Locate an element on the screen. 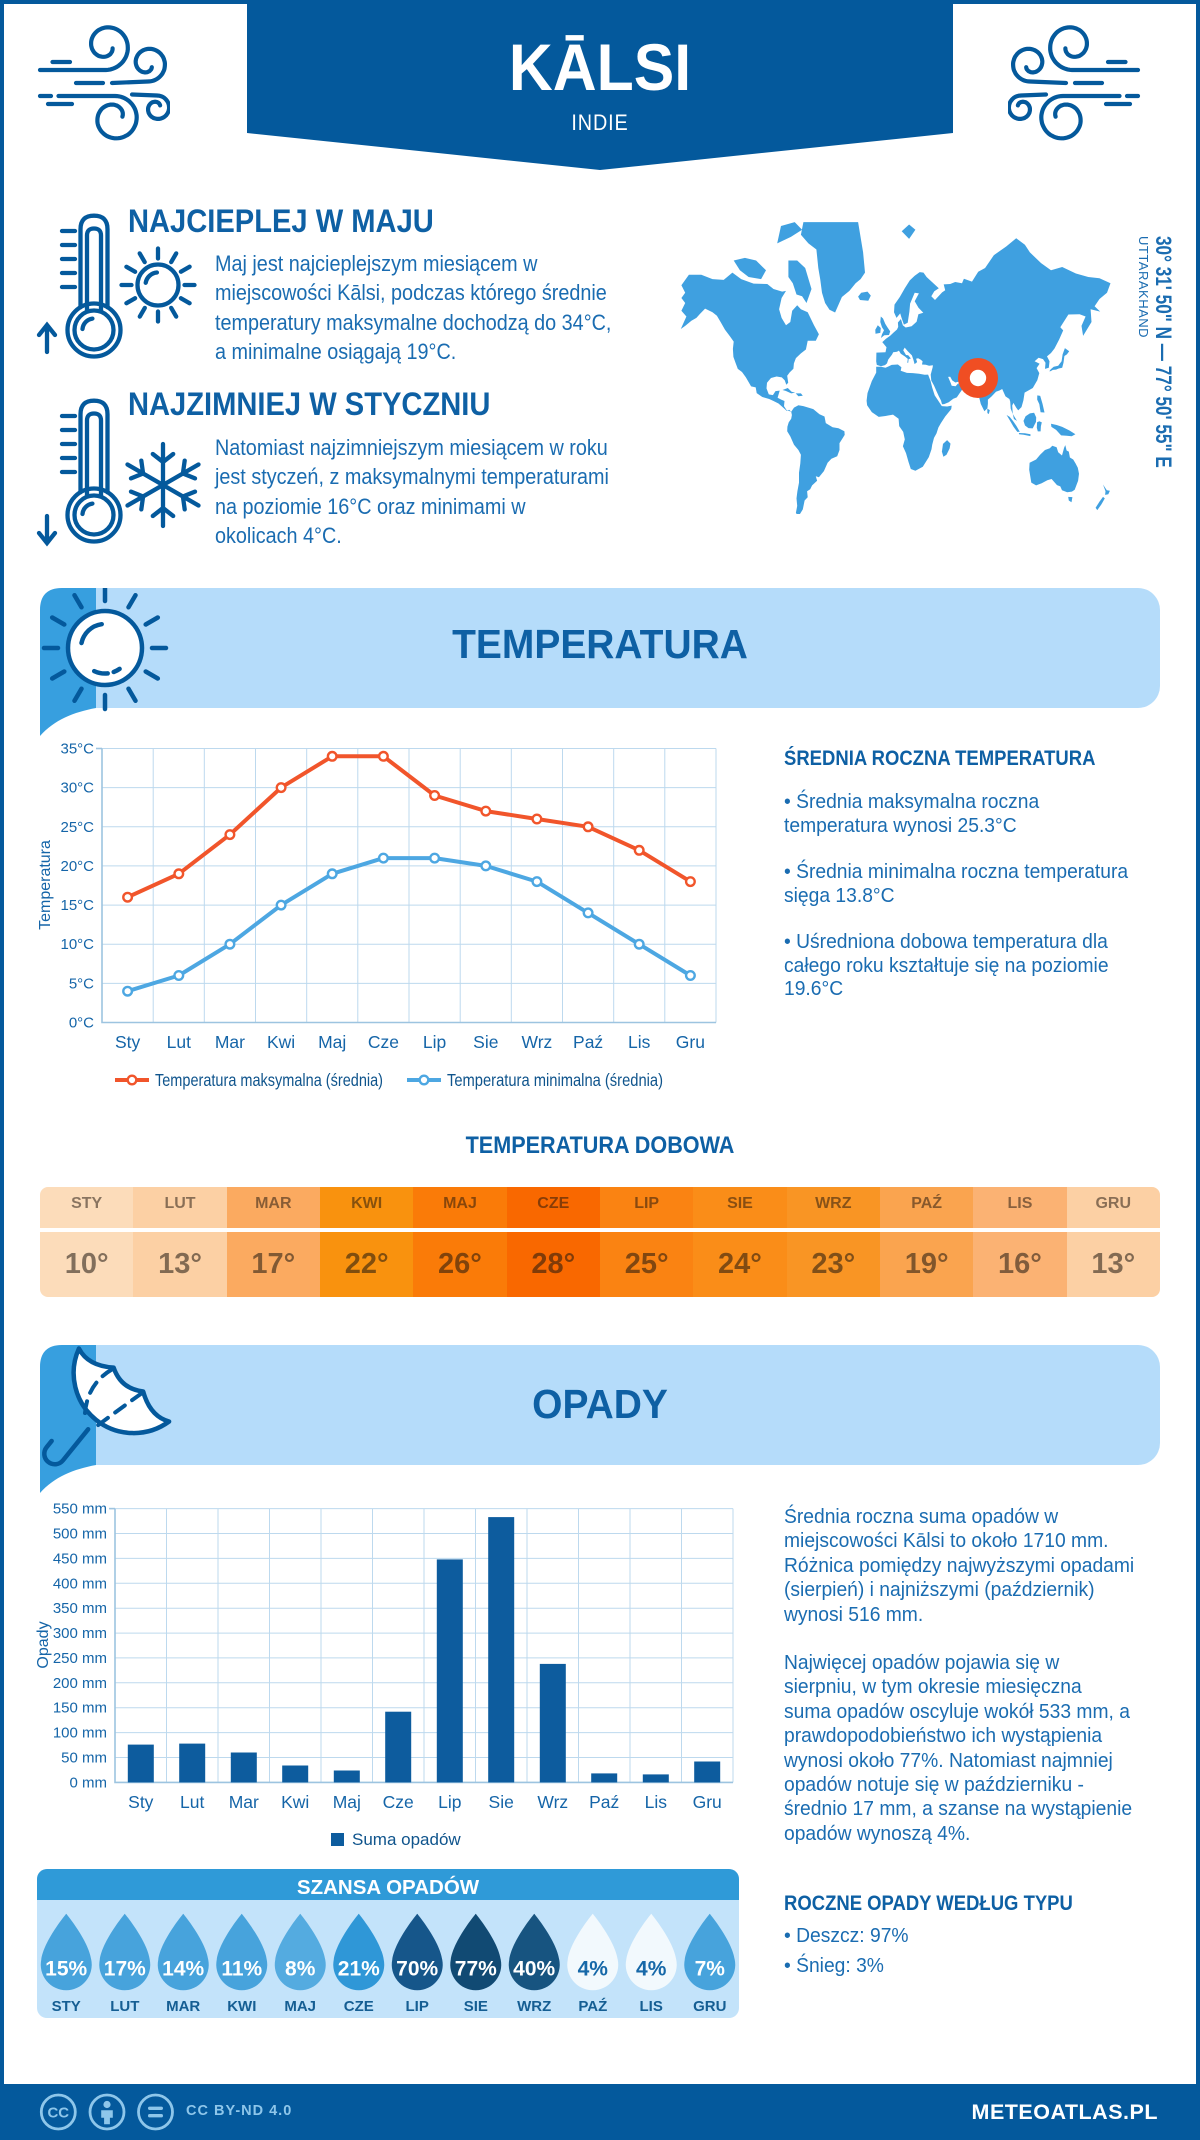 This screenshot has height=2140, width=1200. svg-text: 550 mm is located at coordinates (80, 1509).